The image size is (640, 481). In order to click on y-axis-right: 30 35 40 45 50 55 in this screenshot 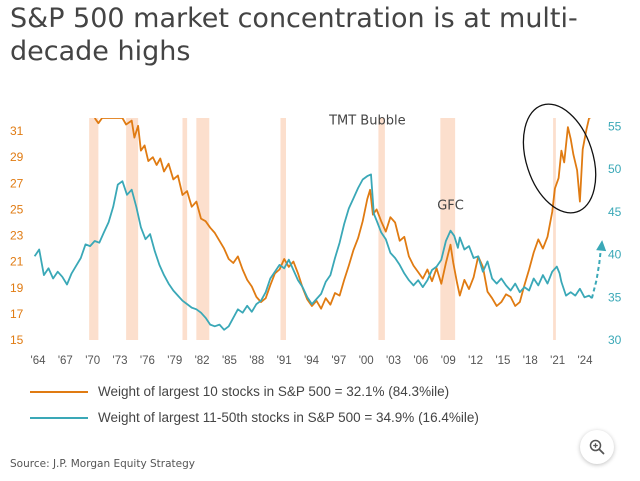, I will do `click(615, 233)`.